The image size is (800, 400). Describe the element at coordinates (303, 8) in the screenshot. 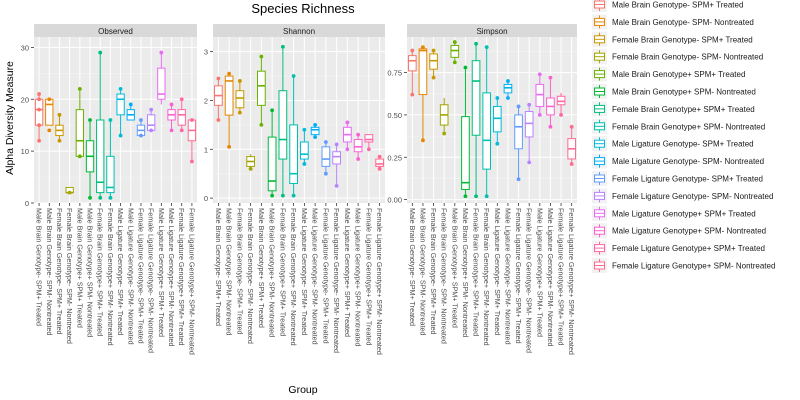

I see `chart-title: Species Richness` at that location.